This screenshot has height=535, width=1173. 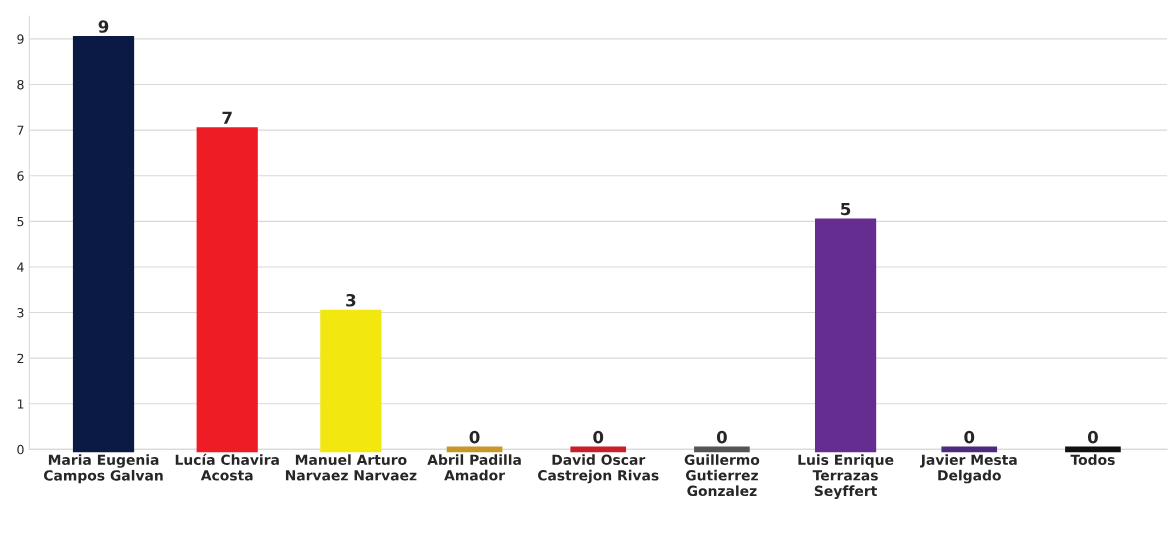 What do you see at coordinates (1092, 460) in the screenshot?
I see `x-tick-label: Todos` at bounding box center [1092, 460].